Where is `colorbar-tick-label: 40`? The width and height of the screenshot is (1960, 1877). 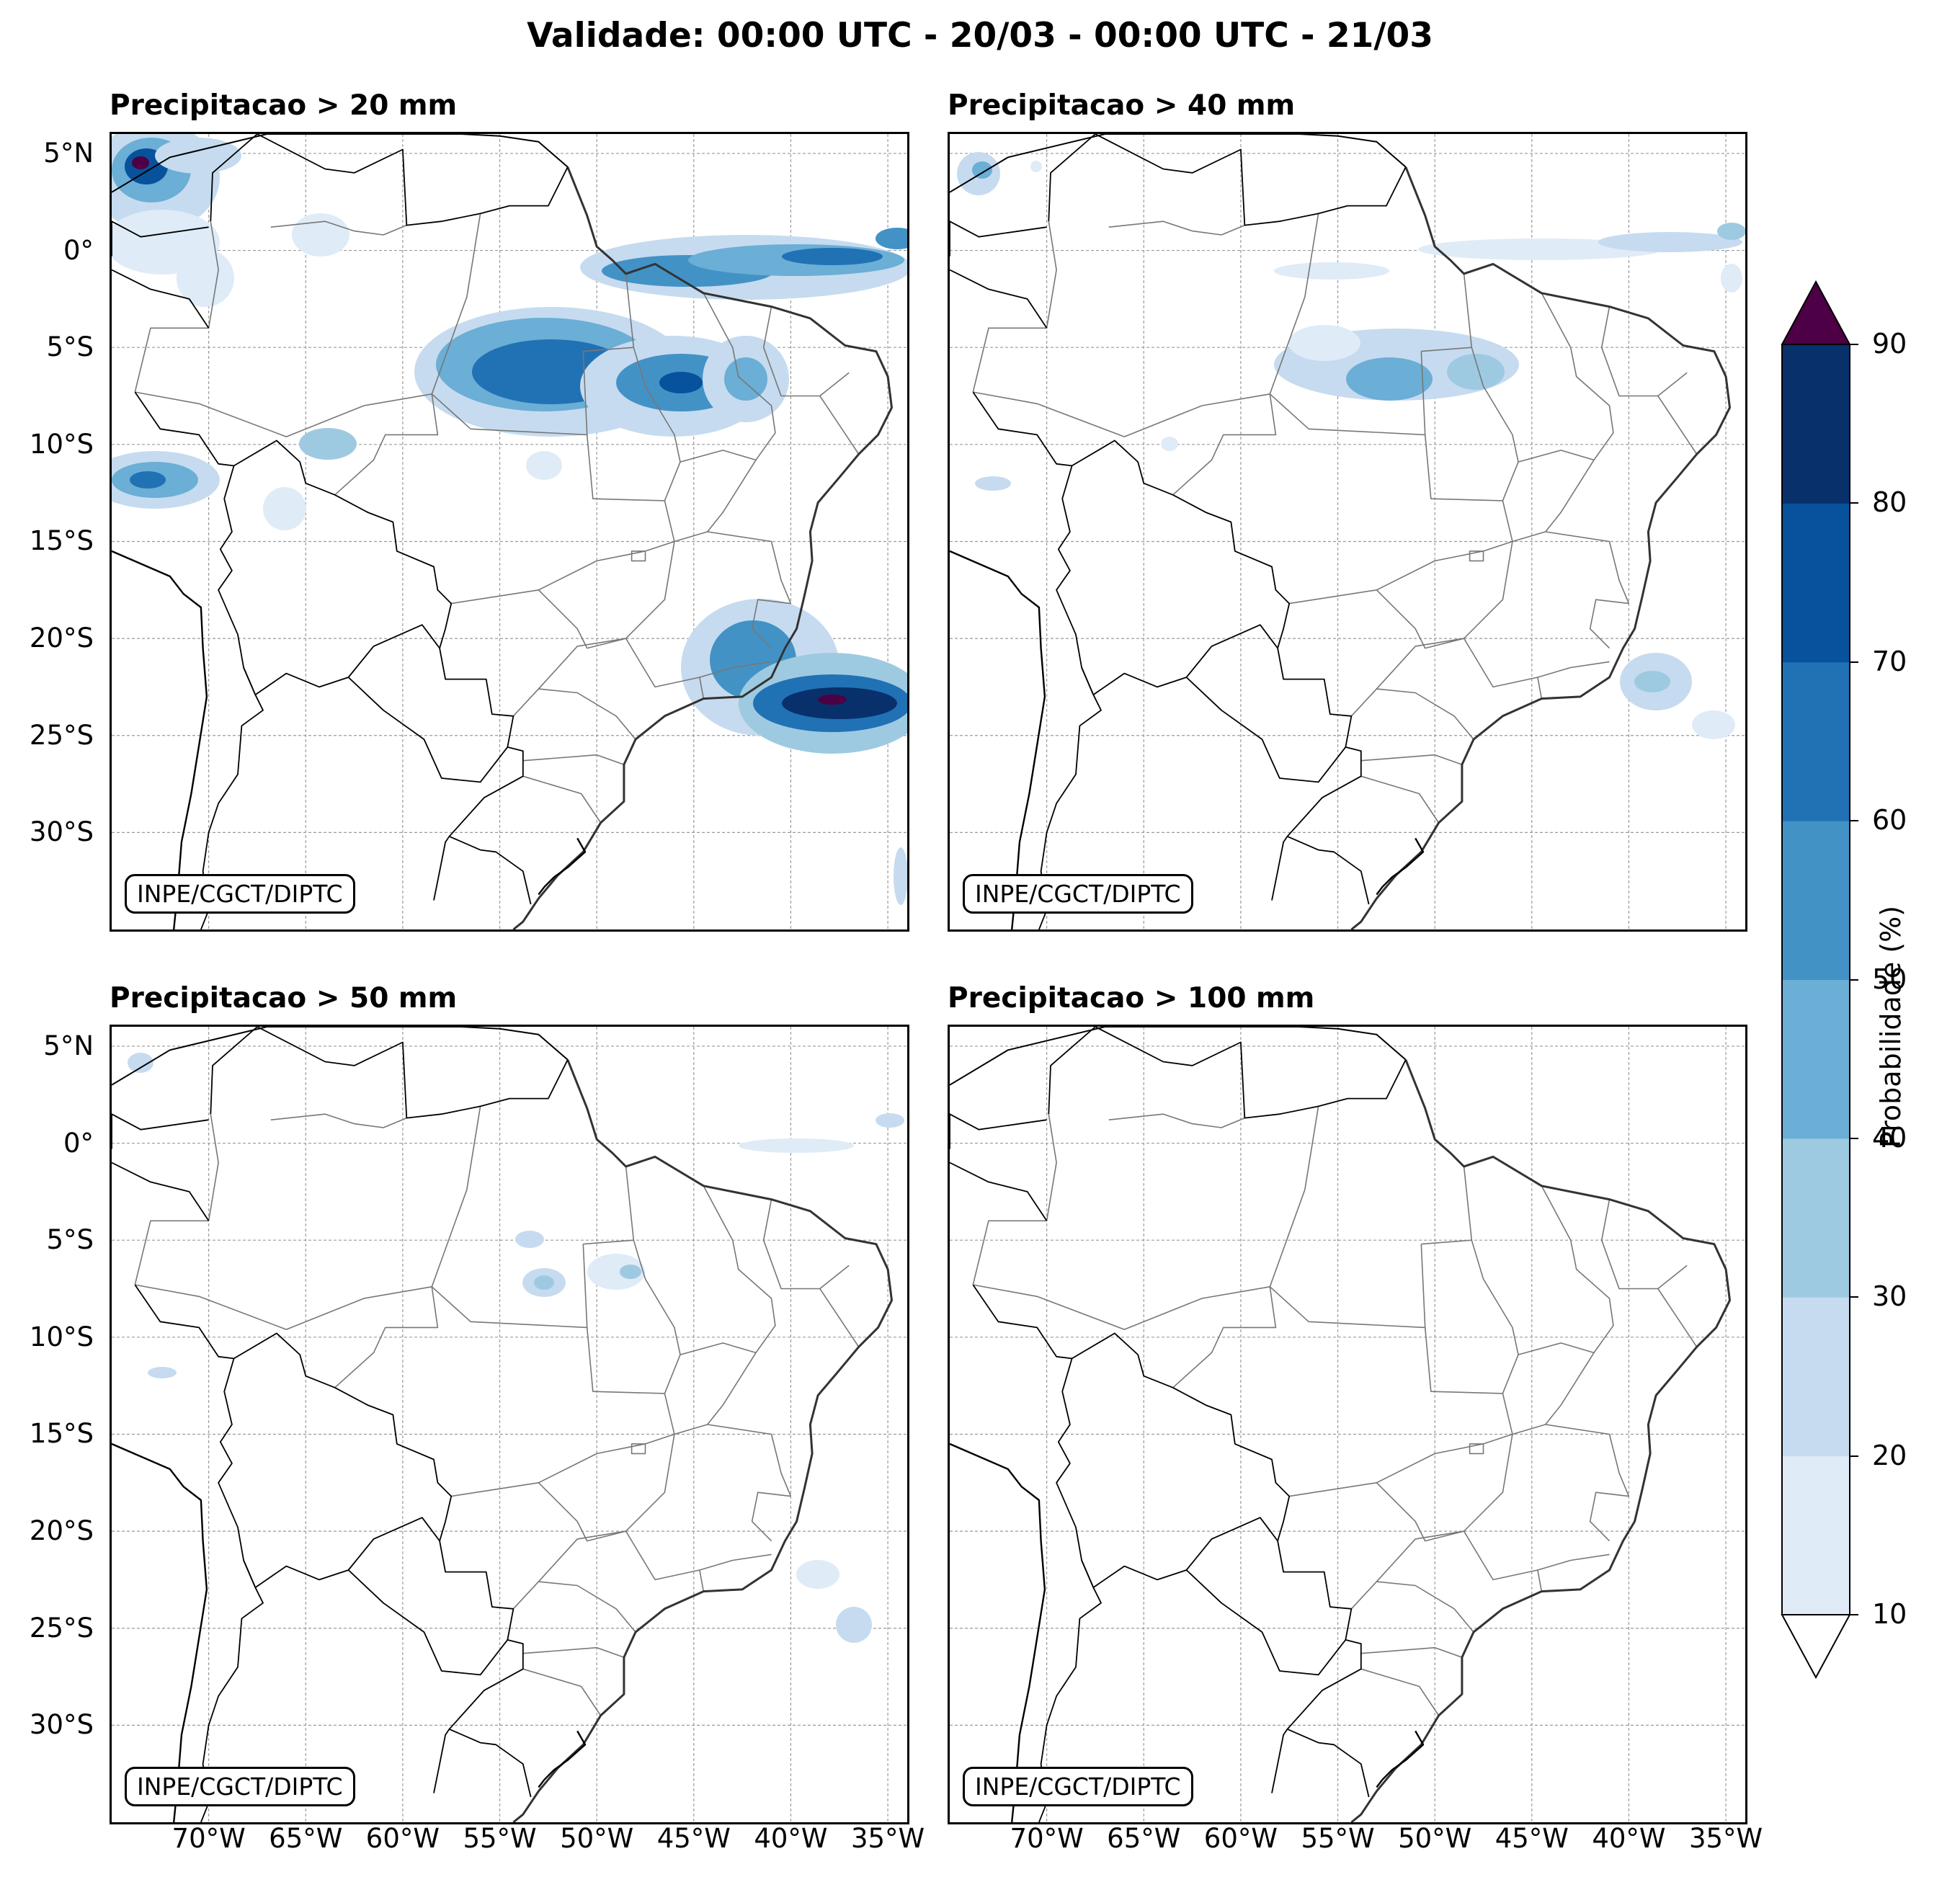
colorbar-tick-label: 40 is located at coordinates (1889, 1137).